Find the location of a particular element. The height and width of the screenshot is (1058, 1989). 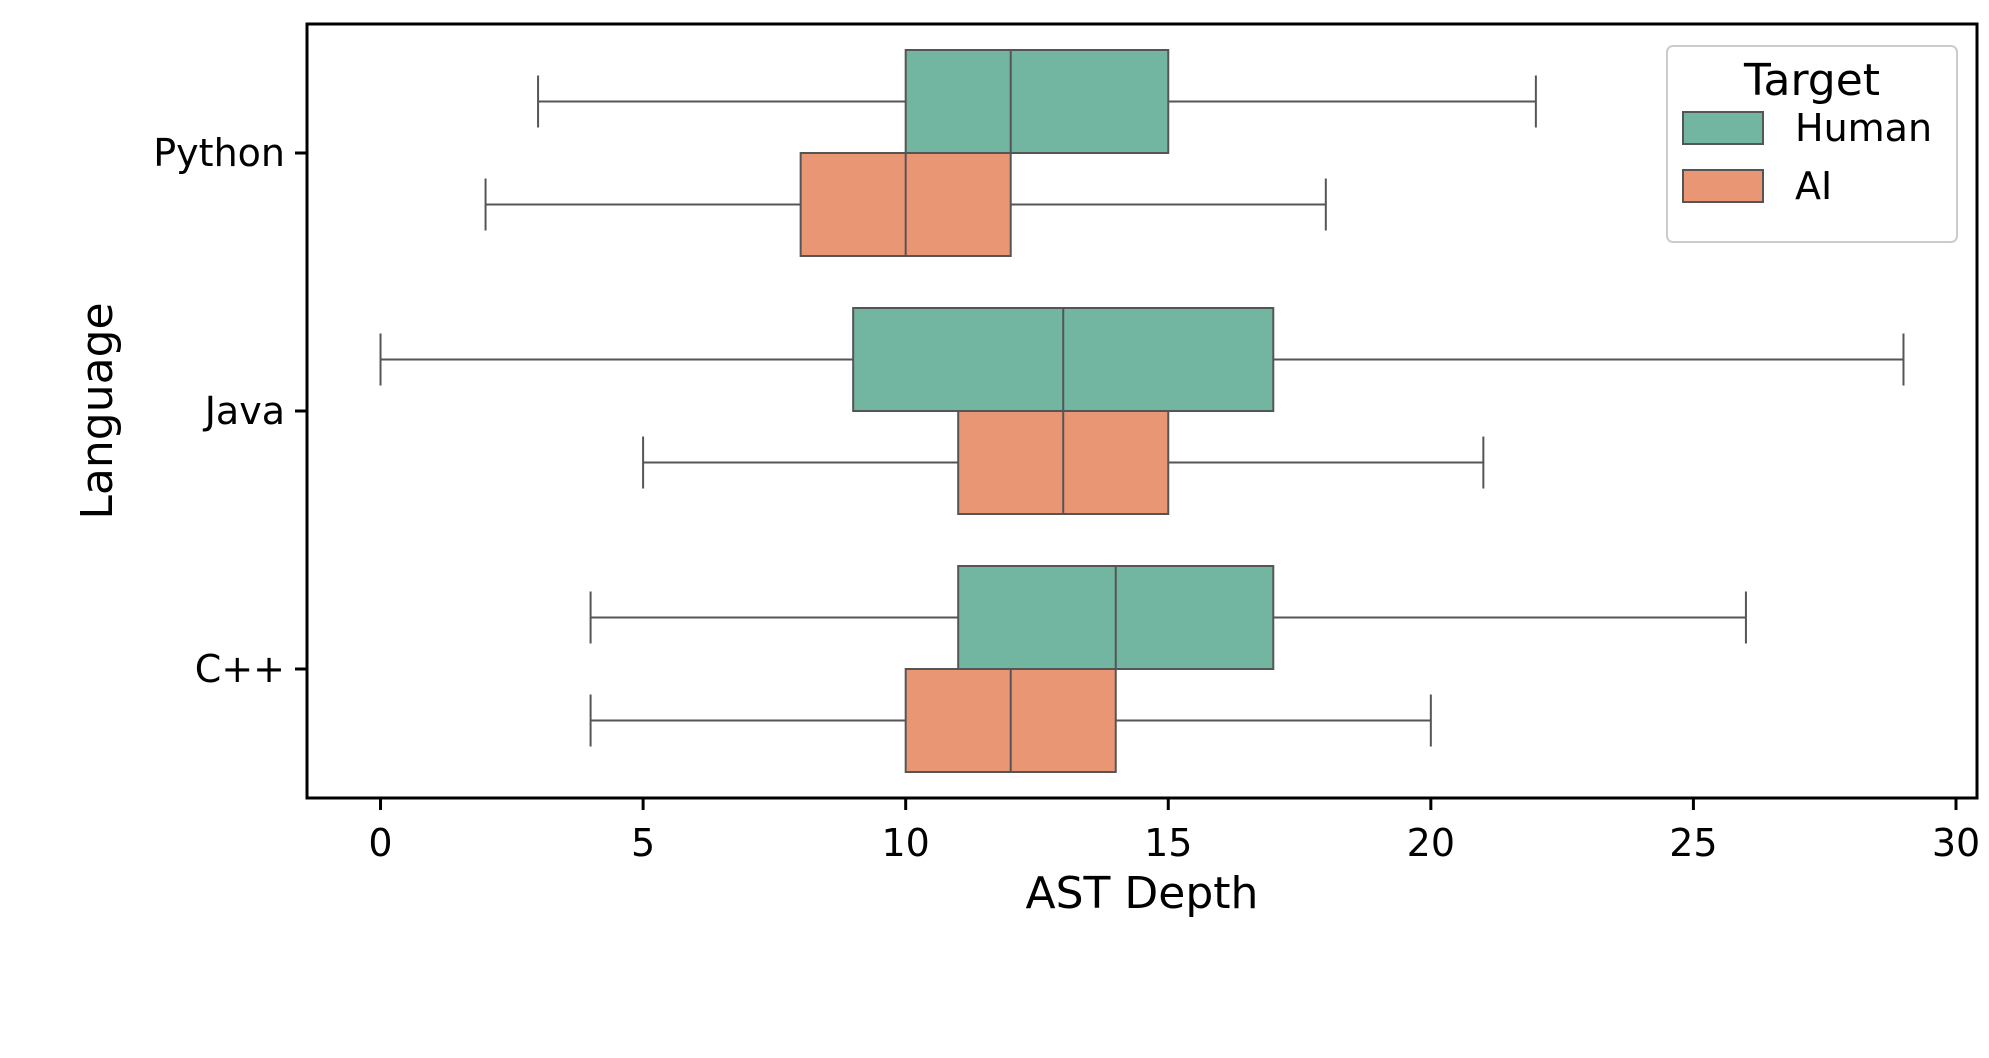

legend: Target Human AI is located at coordinates (1812, 144).